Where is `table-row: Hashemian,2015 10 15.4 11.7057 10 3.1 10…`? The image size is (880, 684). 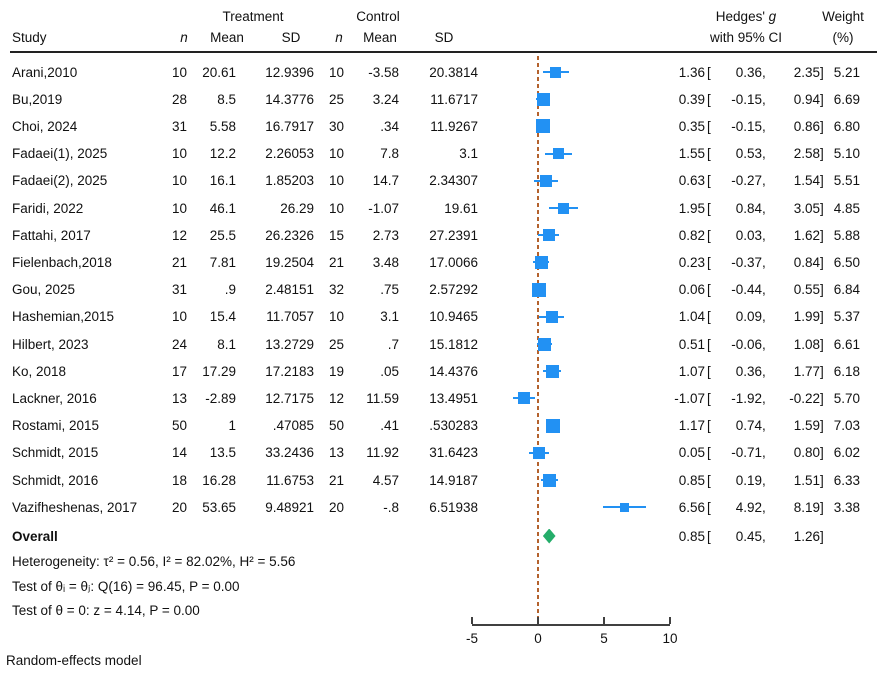
table-row: Hashemian,2015 10 15.4 11.7057 10 3.1 10… is located at coordinates (440, 316).